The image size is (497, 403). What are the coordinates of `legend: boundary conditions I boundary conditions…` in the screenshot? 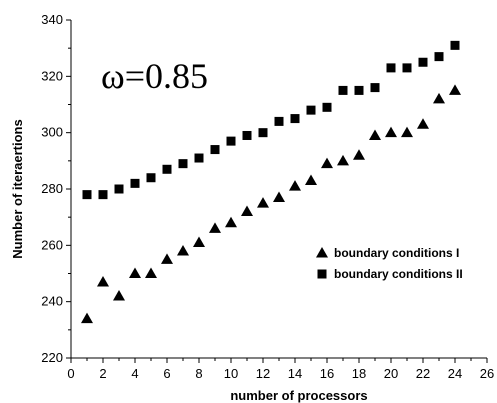 It's located at (389, 263).